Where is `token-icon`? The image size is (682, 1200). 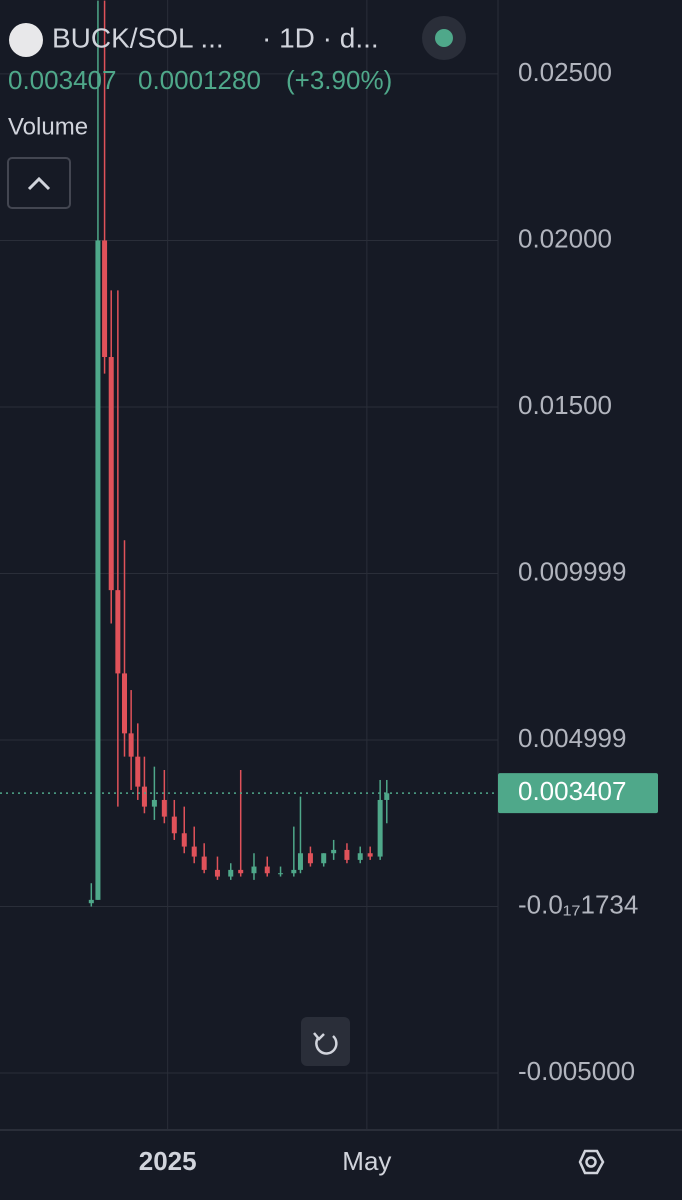 token-icon is located at coordinates (26, 40).